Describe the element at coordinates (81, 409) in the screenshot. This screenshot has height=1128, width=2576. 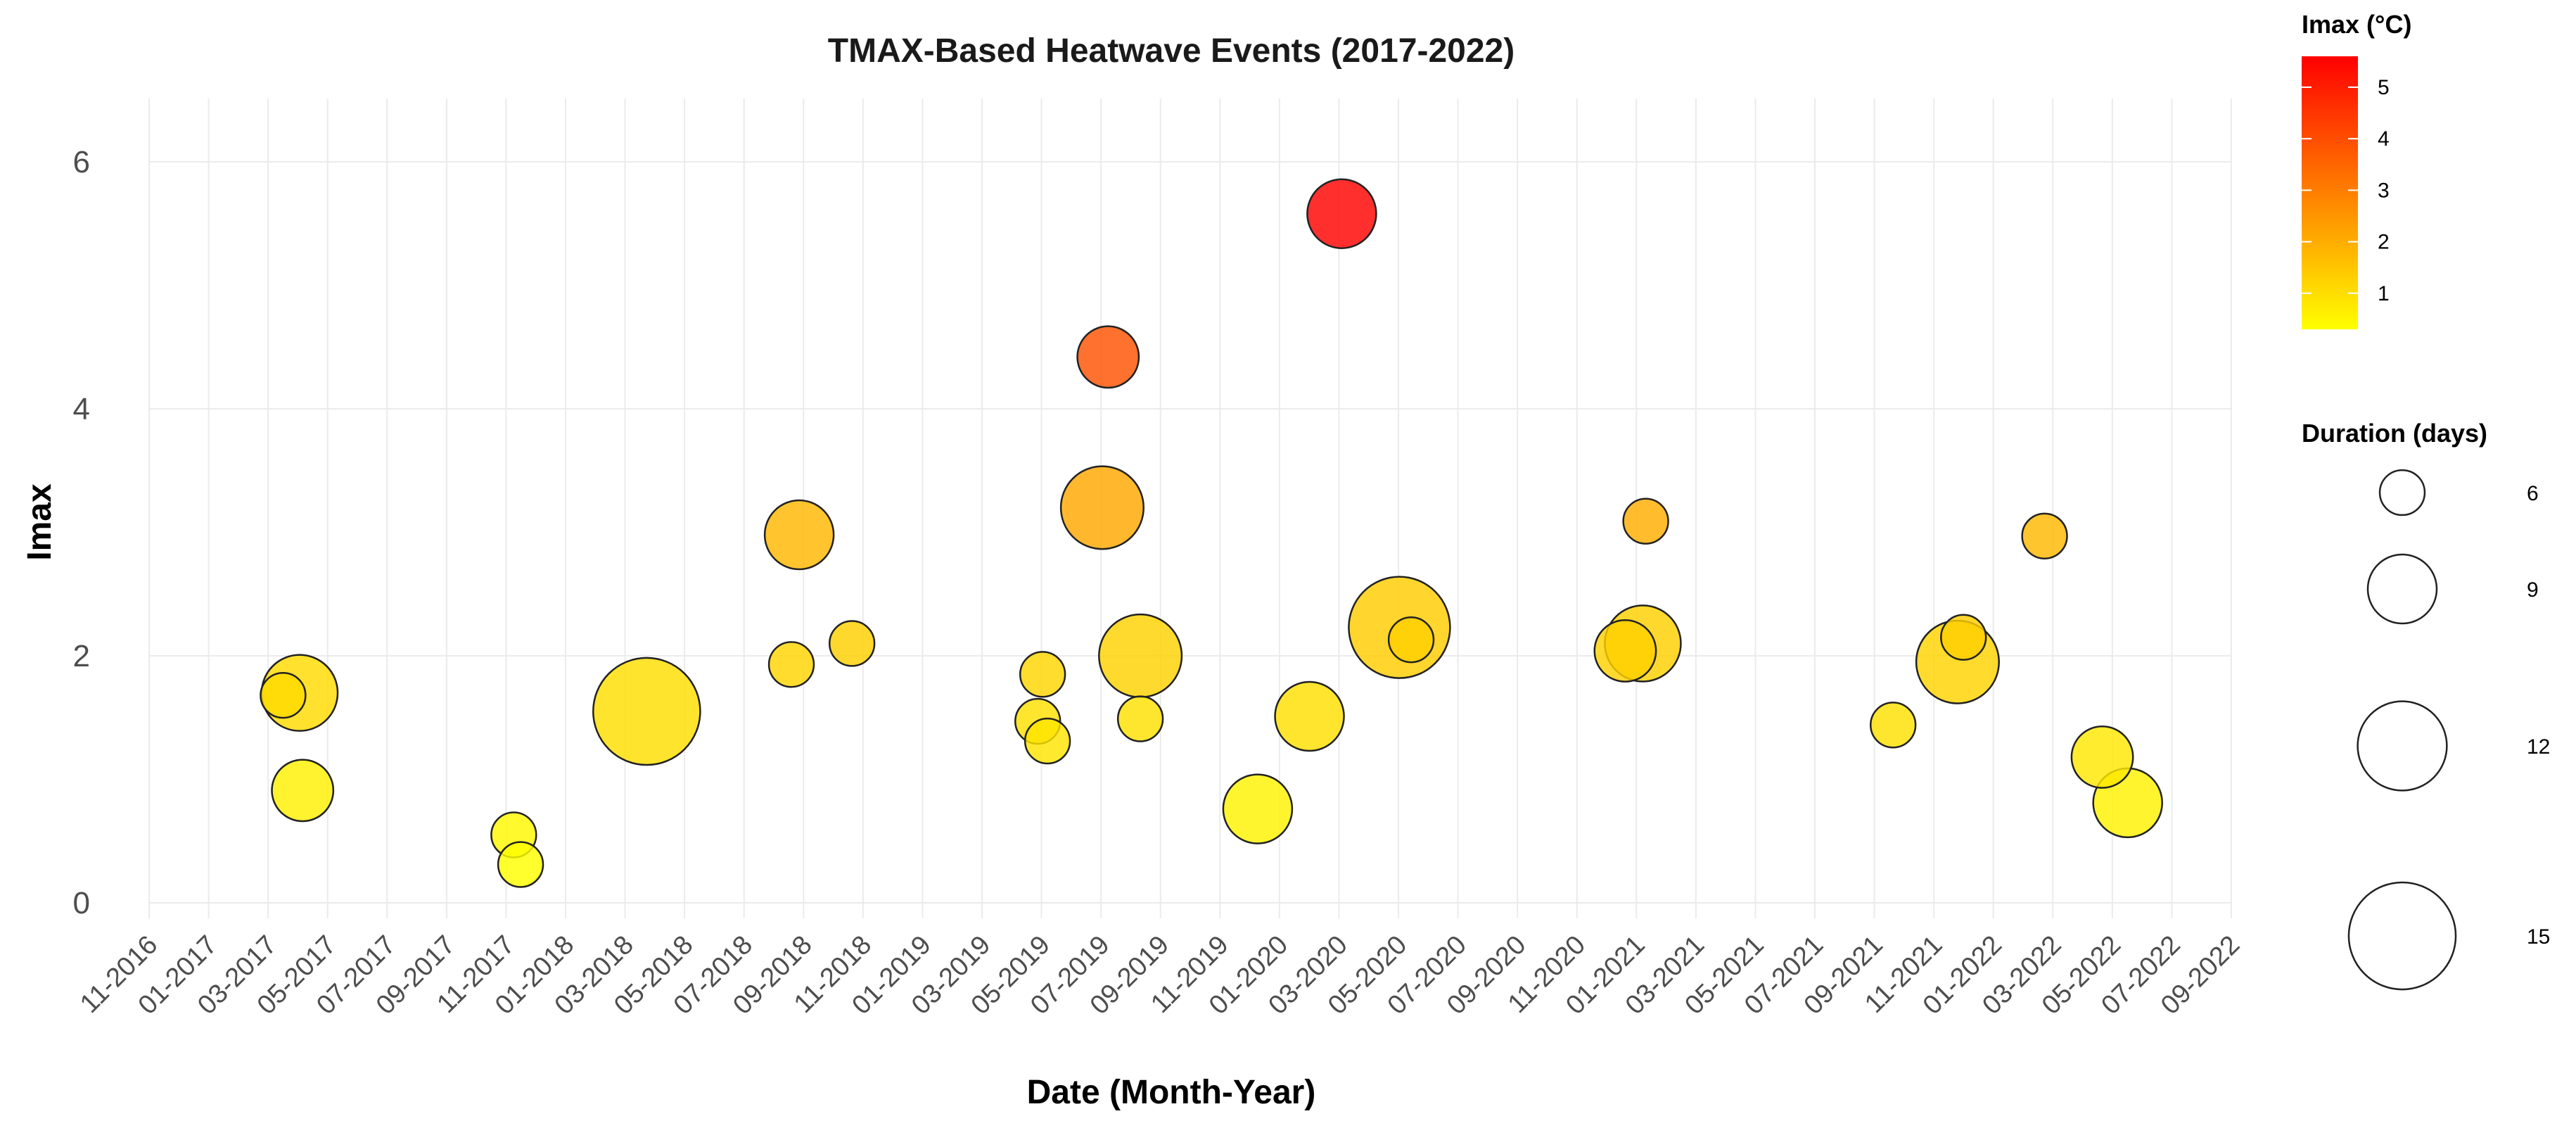
I see `y-tick-label: 4` at that location.